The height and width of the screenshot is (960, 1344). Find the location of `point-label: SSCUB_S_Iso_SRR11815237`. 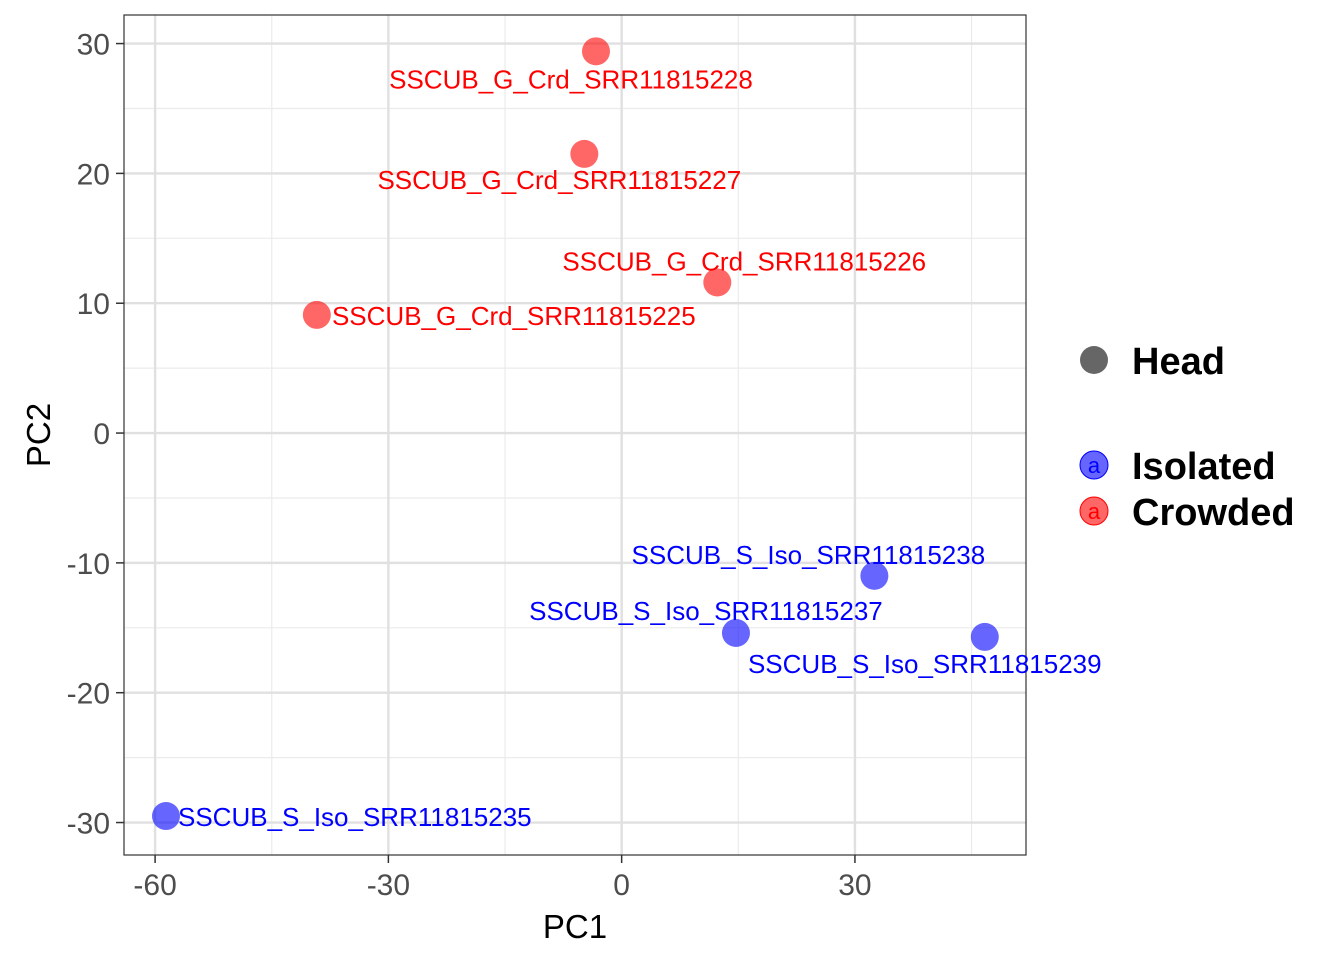

point-label: SSCUB_S_Iso_SRR11815237 is located at coordinates (706, 611).